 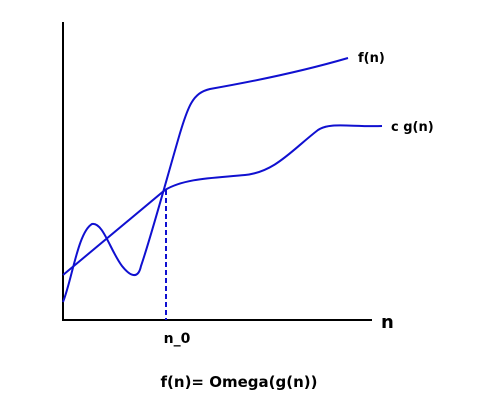 What do you see at coordinates (371, 58) in the screenshot?
I see `label-f: f(n)` at bounding box center [371, 58].